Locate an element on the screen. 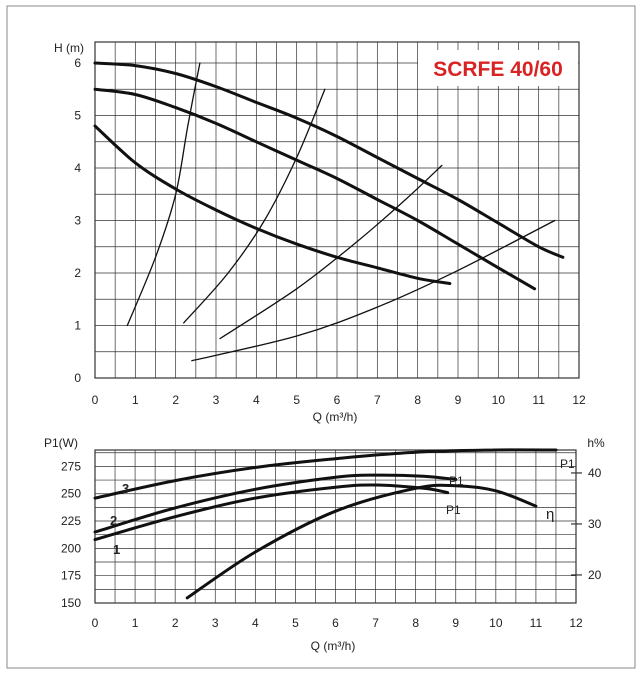 This screenshot has width=642, height=674. bottom-x-tick-label: 12 is located at coordinates (576, 623).